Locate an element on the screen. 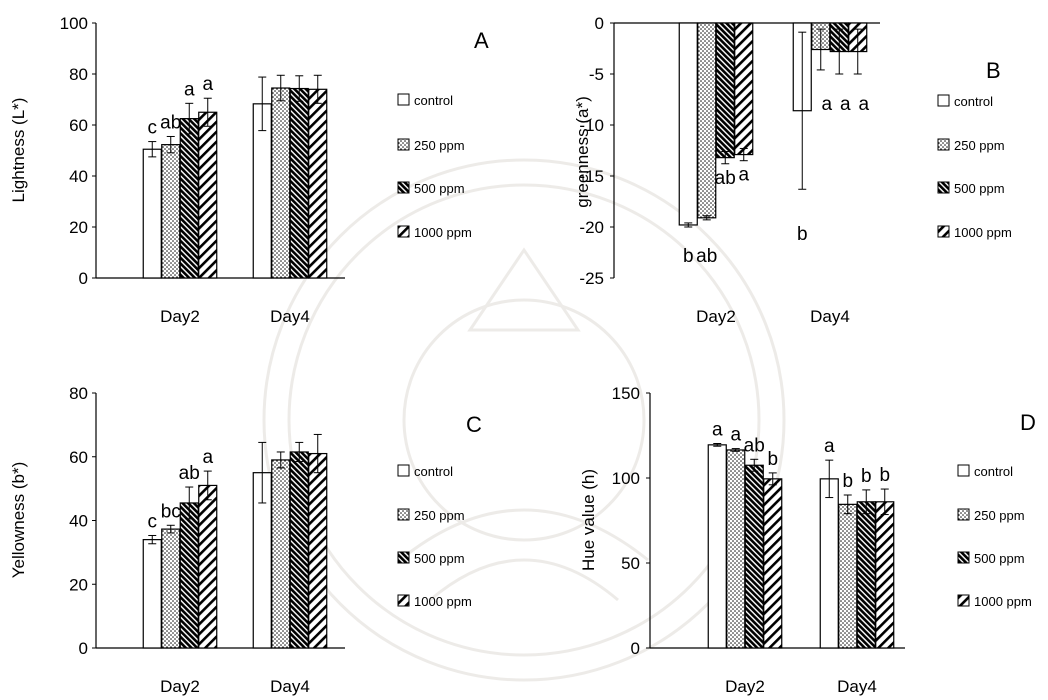  panel-c-legend-label: 1000 ppm is located at coordinates (443, 601).